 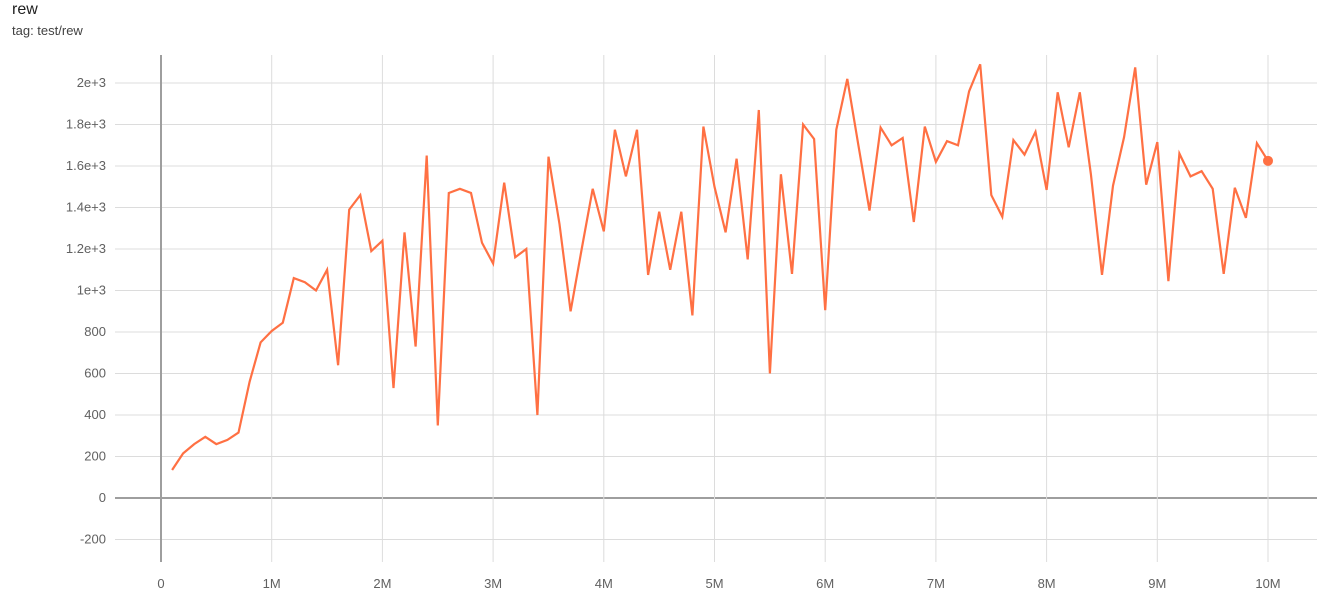 What do you see at coordinates (1157, 583) in the screenshot?
I see `x-tick-label: 9M` at bounding box center [1157, 583].